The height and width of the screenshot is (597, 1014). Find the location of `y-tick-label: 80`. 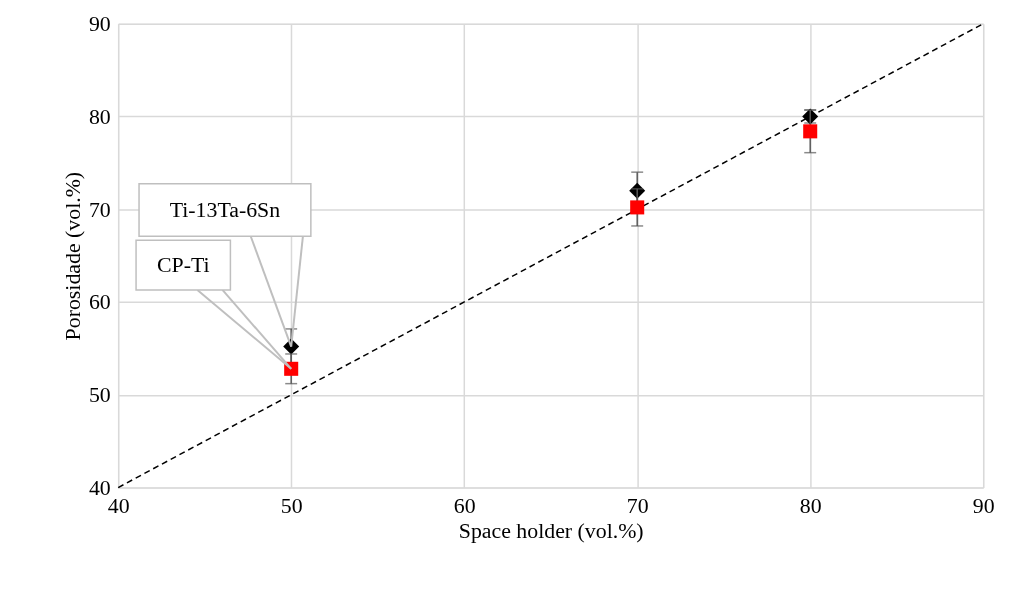

y-tick-label: 80 is located at coordinates (99, 116).